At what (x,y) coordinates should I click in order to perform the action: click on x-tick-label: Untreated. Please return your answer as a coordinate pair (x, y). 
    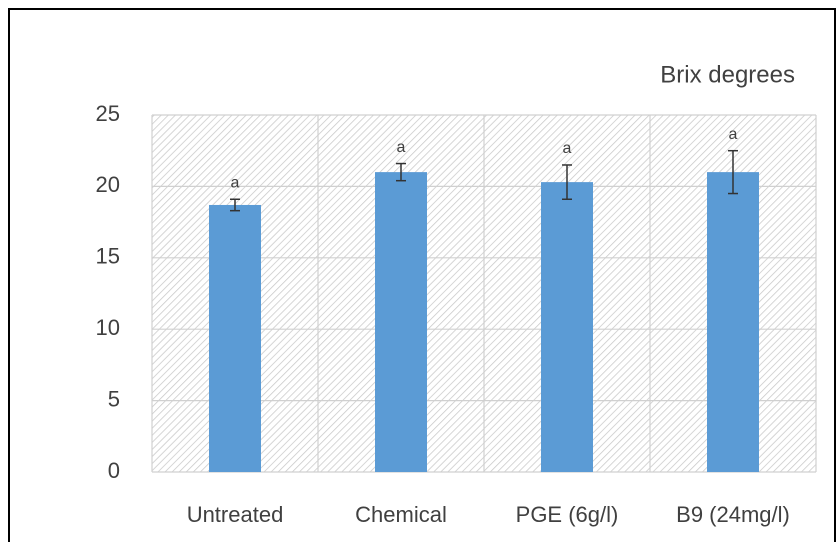
    Looking at the image, I should click on (235, 514).